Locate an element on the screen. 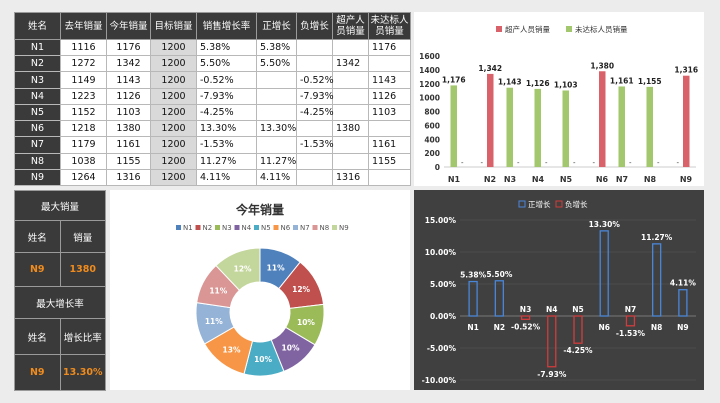 The width and height of the screenshot is (720, 403). cell-last-year: 1152 is located at coordinates (83, 112).